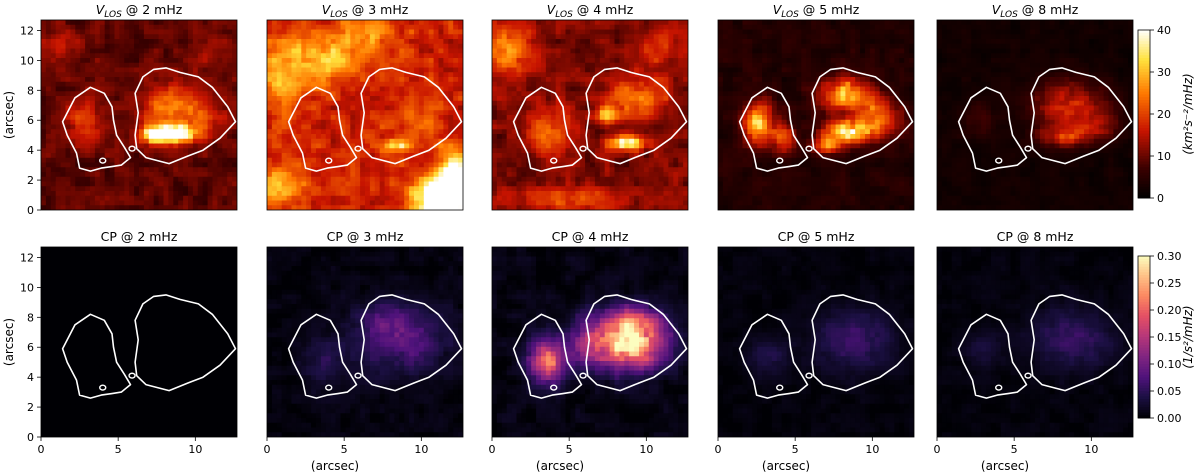 The image size is (1200, 475). I want to click on panel-title: CP @ 5 mHz, so click(816, 236).